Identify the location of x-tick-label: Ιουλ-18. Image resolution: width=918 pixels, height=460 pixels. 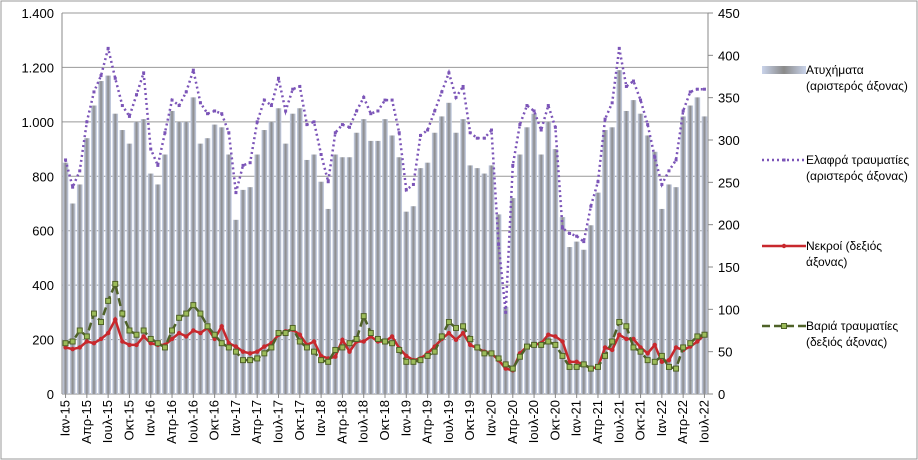
(363, 421).